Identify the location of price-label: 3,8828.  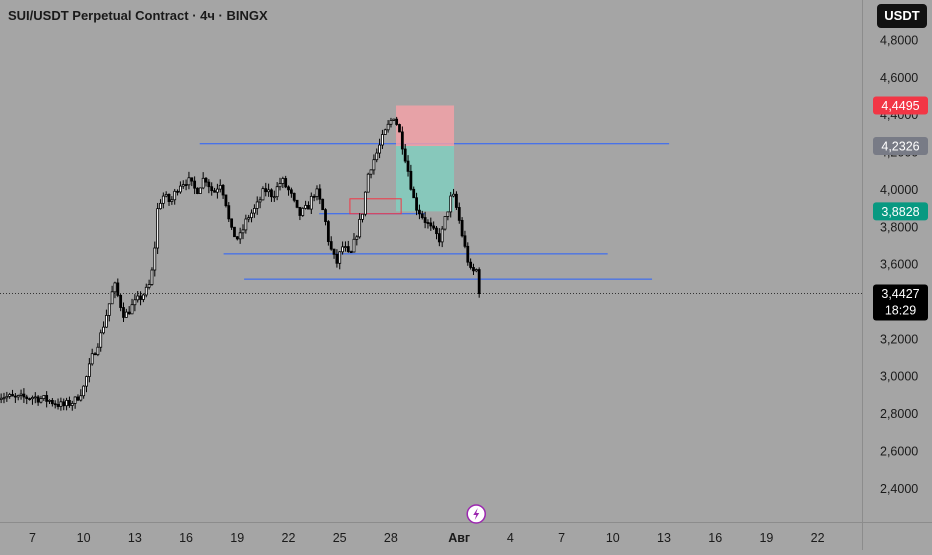
(900, 212).